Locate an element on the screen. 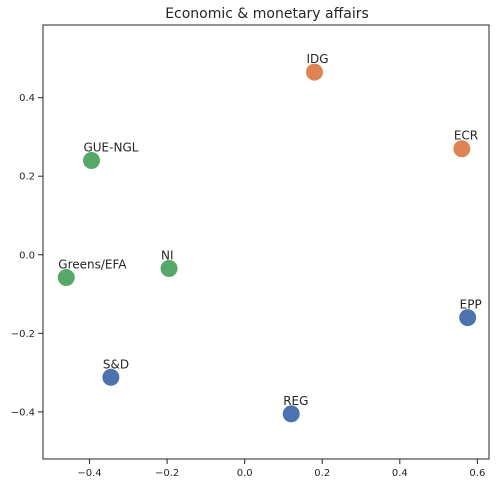  x-axis: −0.4 −0.2 0.0 0.2 0.4 0.6 is located at coordinates (281, 469).